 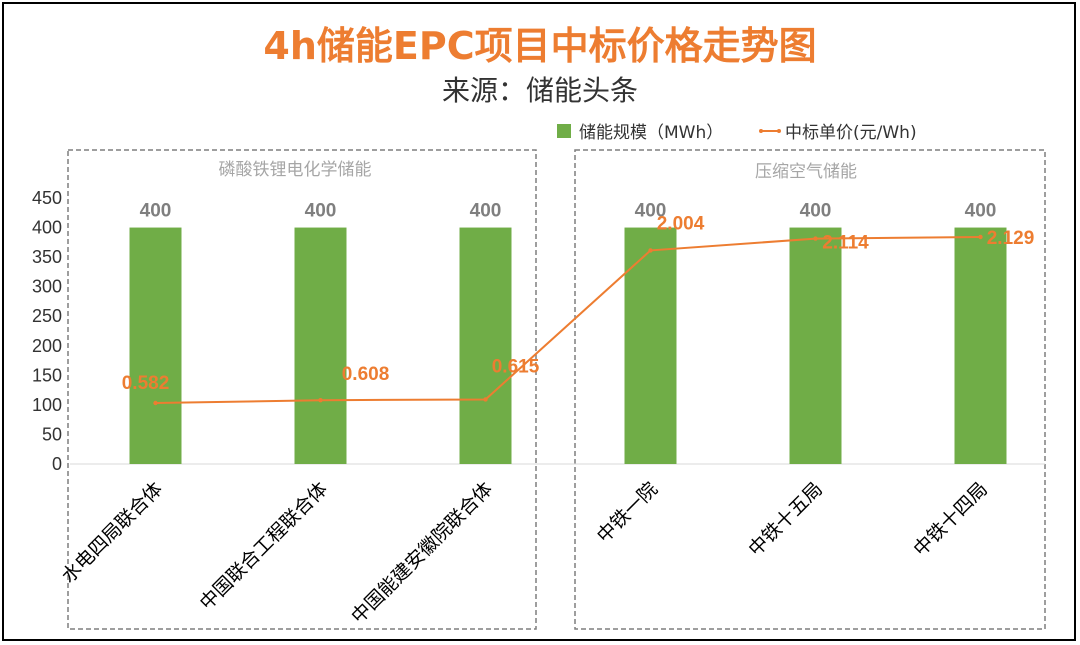 What do you see at coordinates (47, 405) in the screenshot?
I see `y-tick-label: 100` at bounding box center [47, 405].